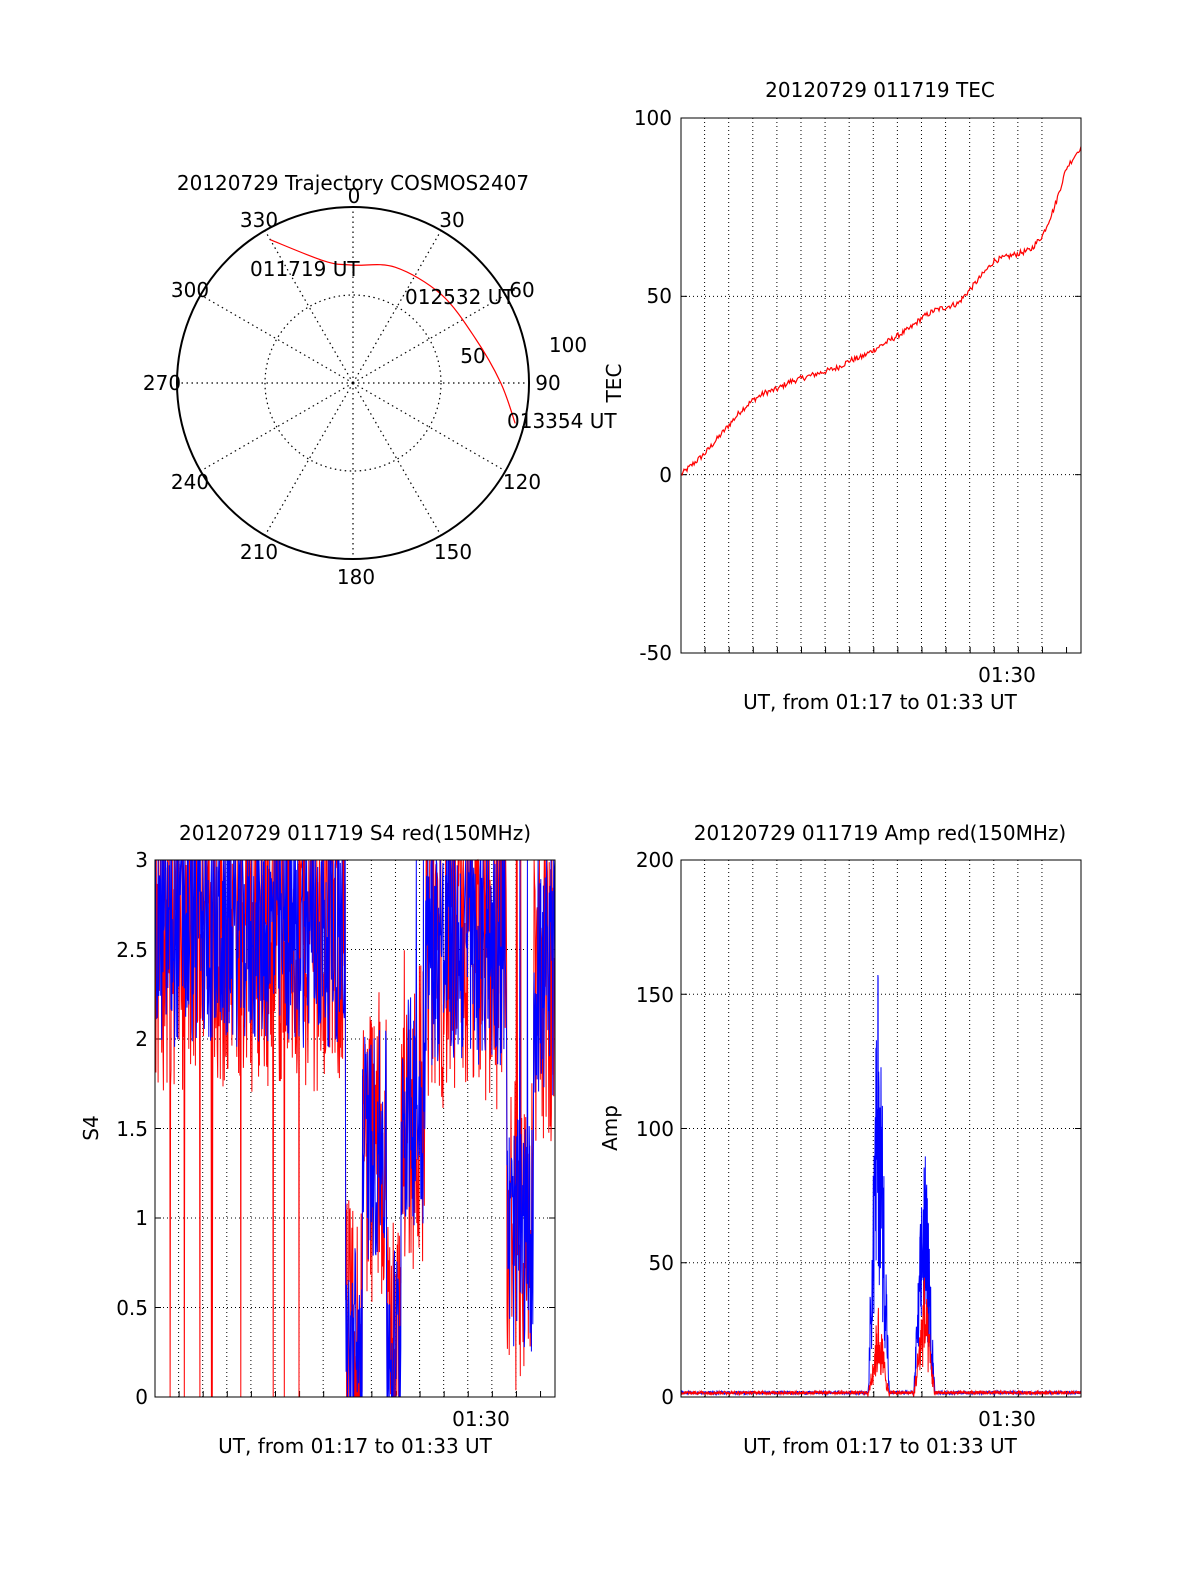  Describe the element at coordinates (667, 1397) in the screenshot. I see `amp-y-tick-0: 0` at that location.